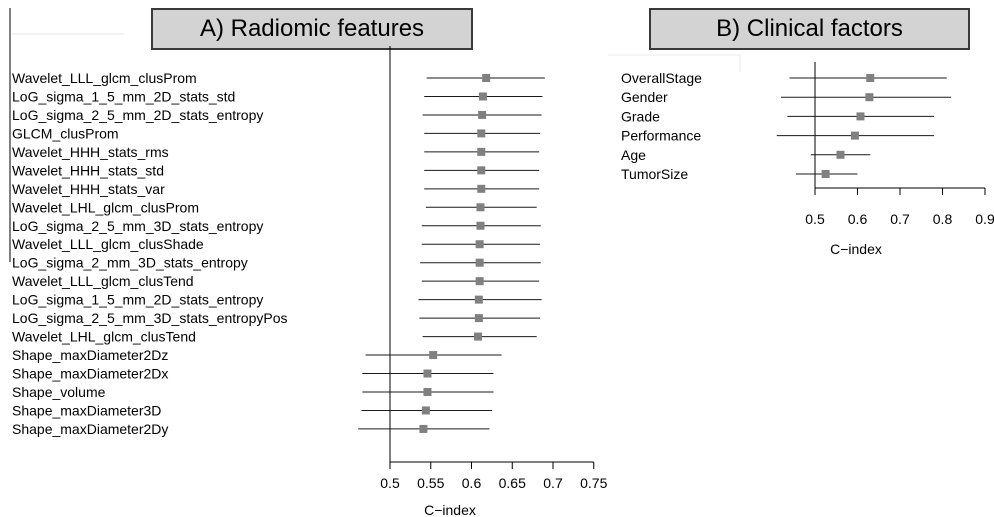  Describe the element at coordinates (512, 483) in the screenshot. I see `radiomic-x-tick-label: 0.65` at that location.